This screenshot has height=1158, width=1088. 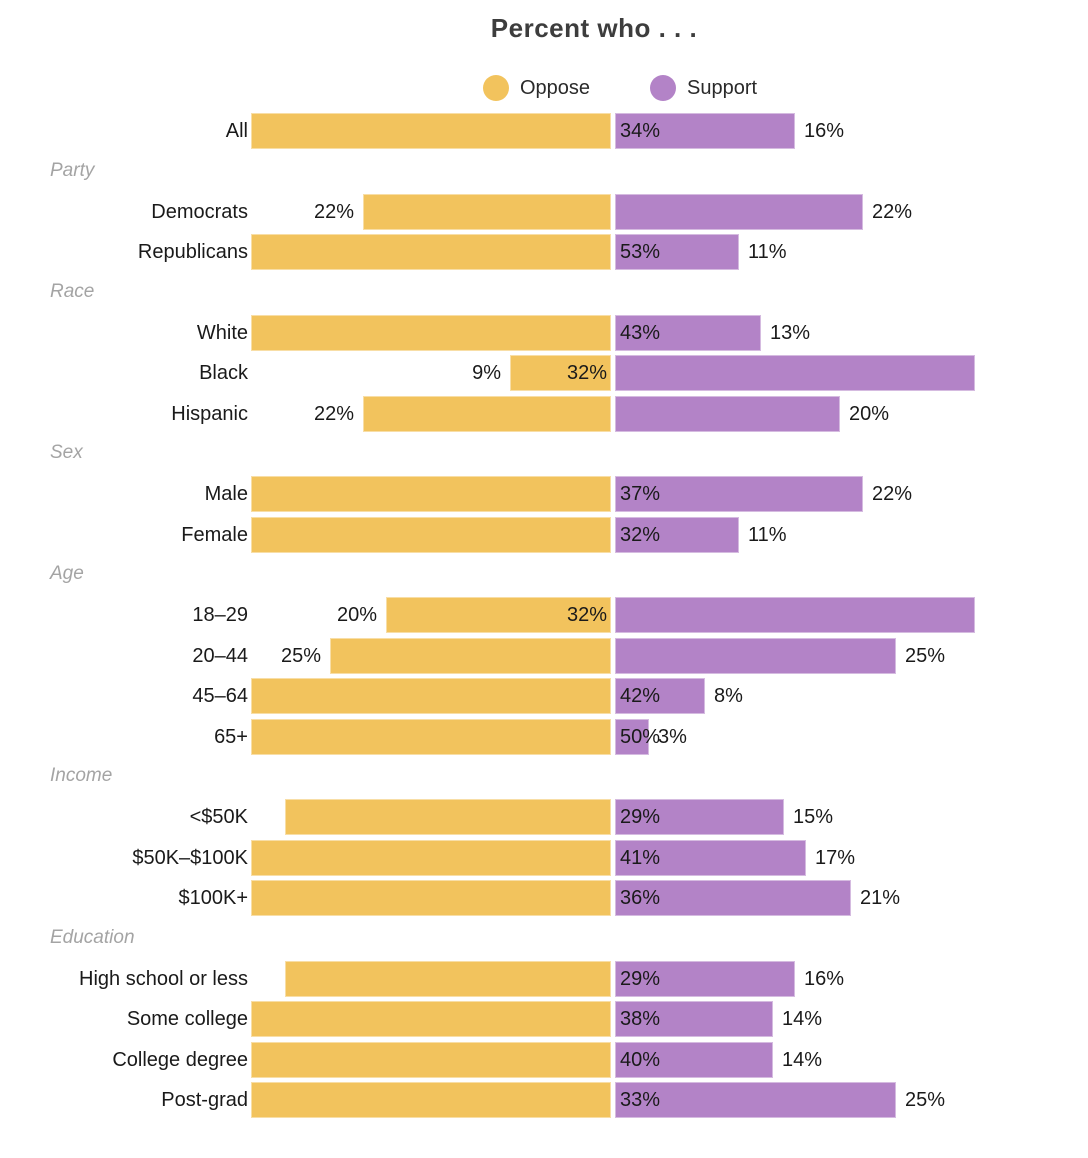 I want to click on legend-item-support: Support, so click(x=703, y=88).